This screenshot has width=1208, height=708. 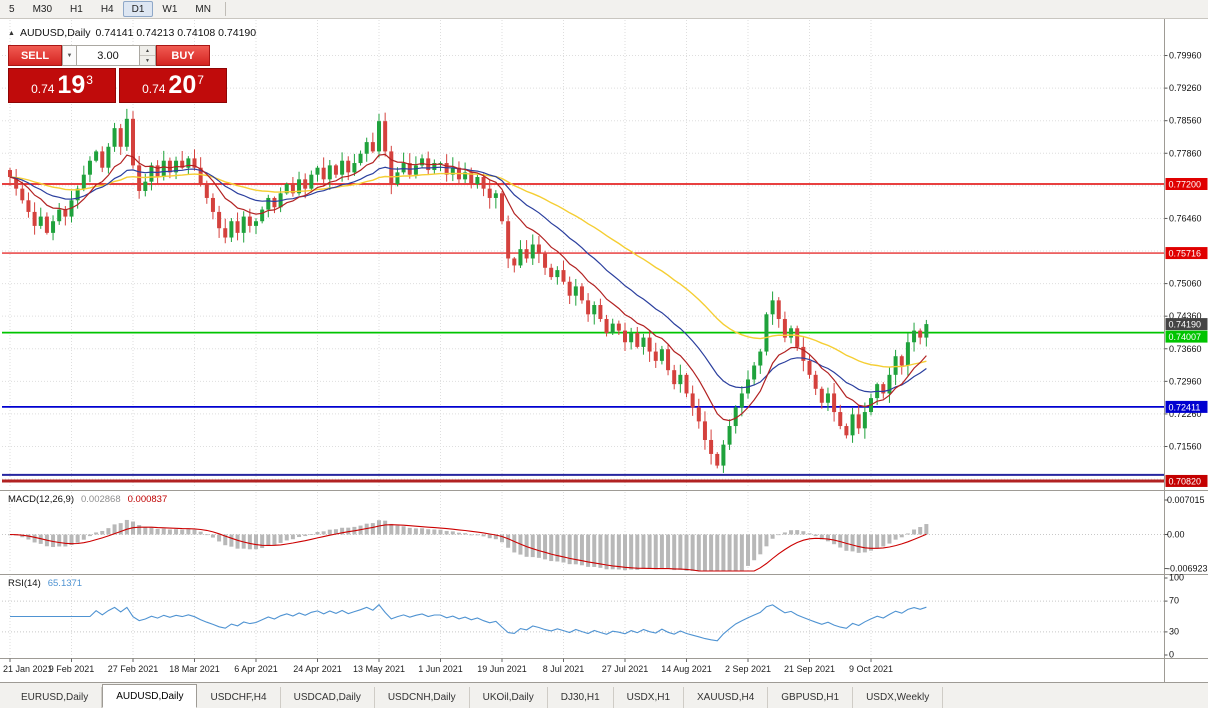 What do you see at coordinates (107, 9) in the screenshot?
I see `timeframe-button-H4: H4` at bounding box center [107, 9].